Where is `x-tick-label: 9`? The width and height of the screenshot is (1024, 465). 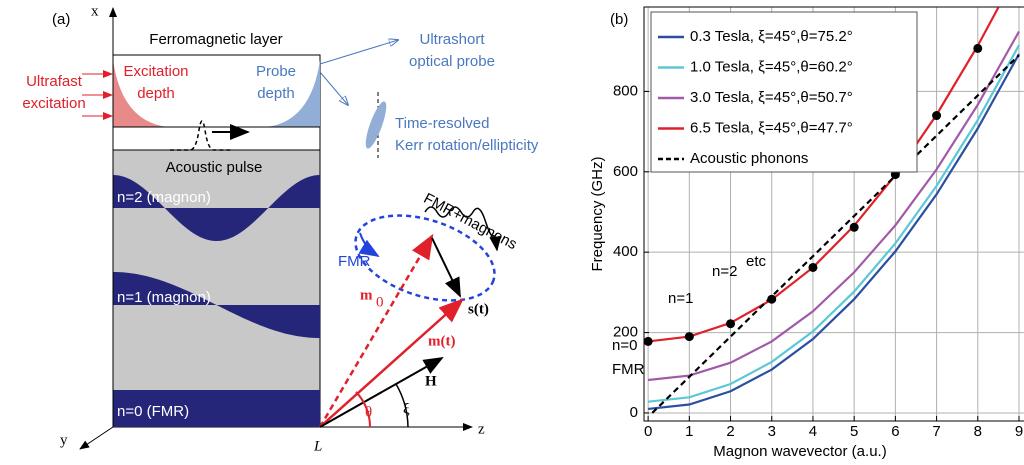 x-tick-label: 9 is located at coordinates (1019, 431).